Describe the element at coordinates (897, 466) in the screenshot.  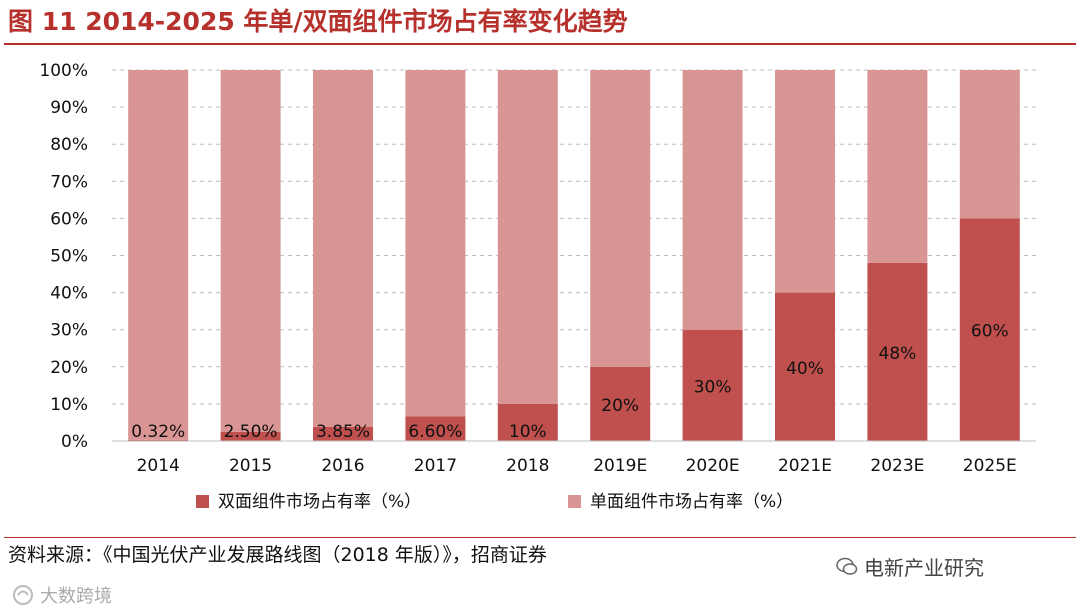
I see `x-tick-label: 2023E` at that location.